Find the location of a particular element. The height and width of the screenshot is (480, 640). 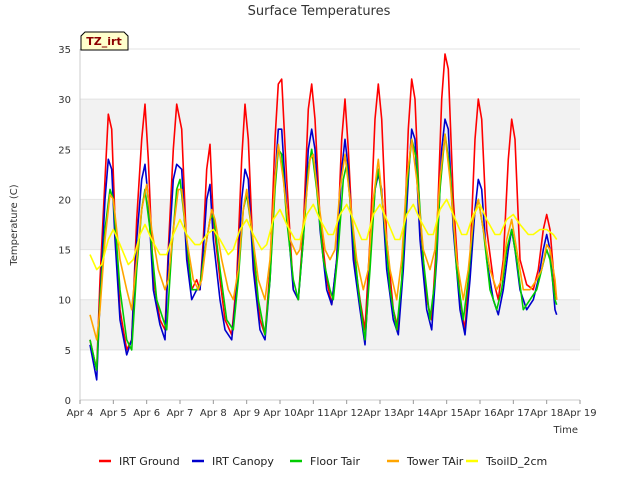

x-tick-label: Apr 13 is located at coordinates (379, 413).